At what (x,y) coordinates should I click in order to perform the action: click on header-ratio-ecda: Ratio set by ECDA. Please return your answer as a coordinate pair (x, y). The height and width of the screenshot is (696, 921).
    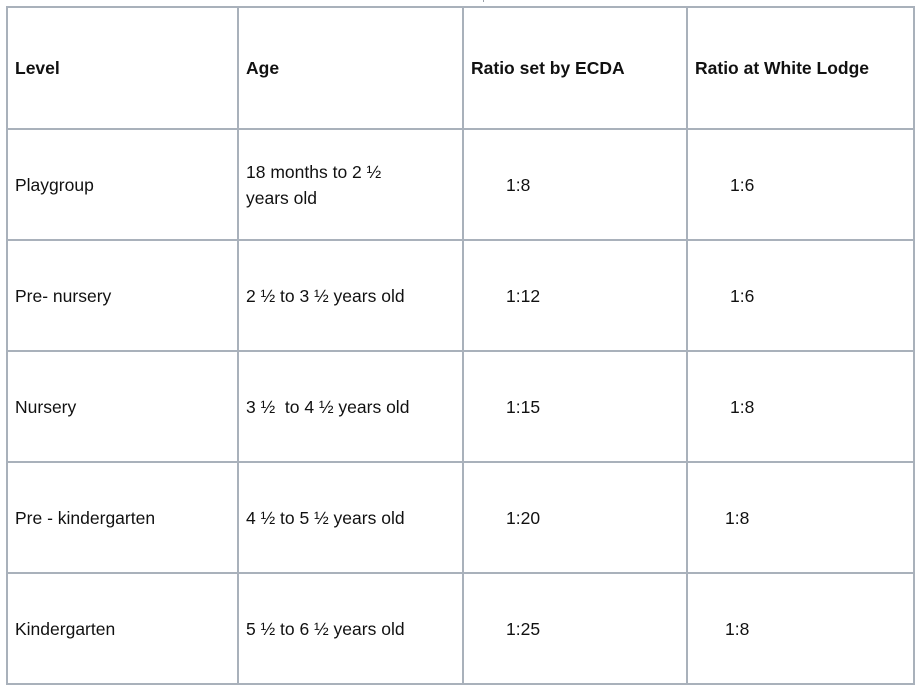
    Looking at the image, I should click on (575, 68).